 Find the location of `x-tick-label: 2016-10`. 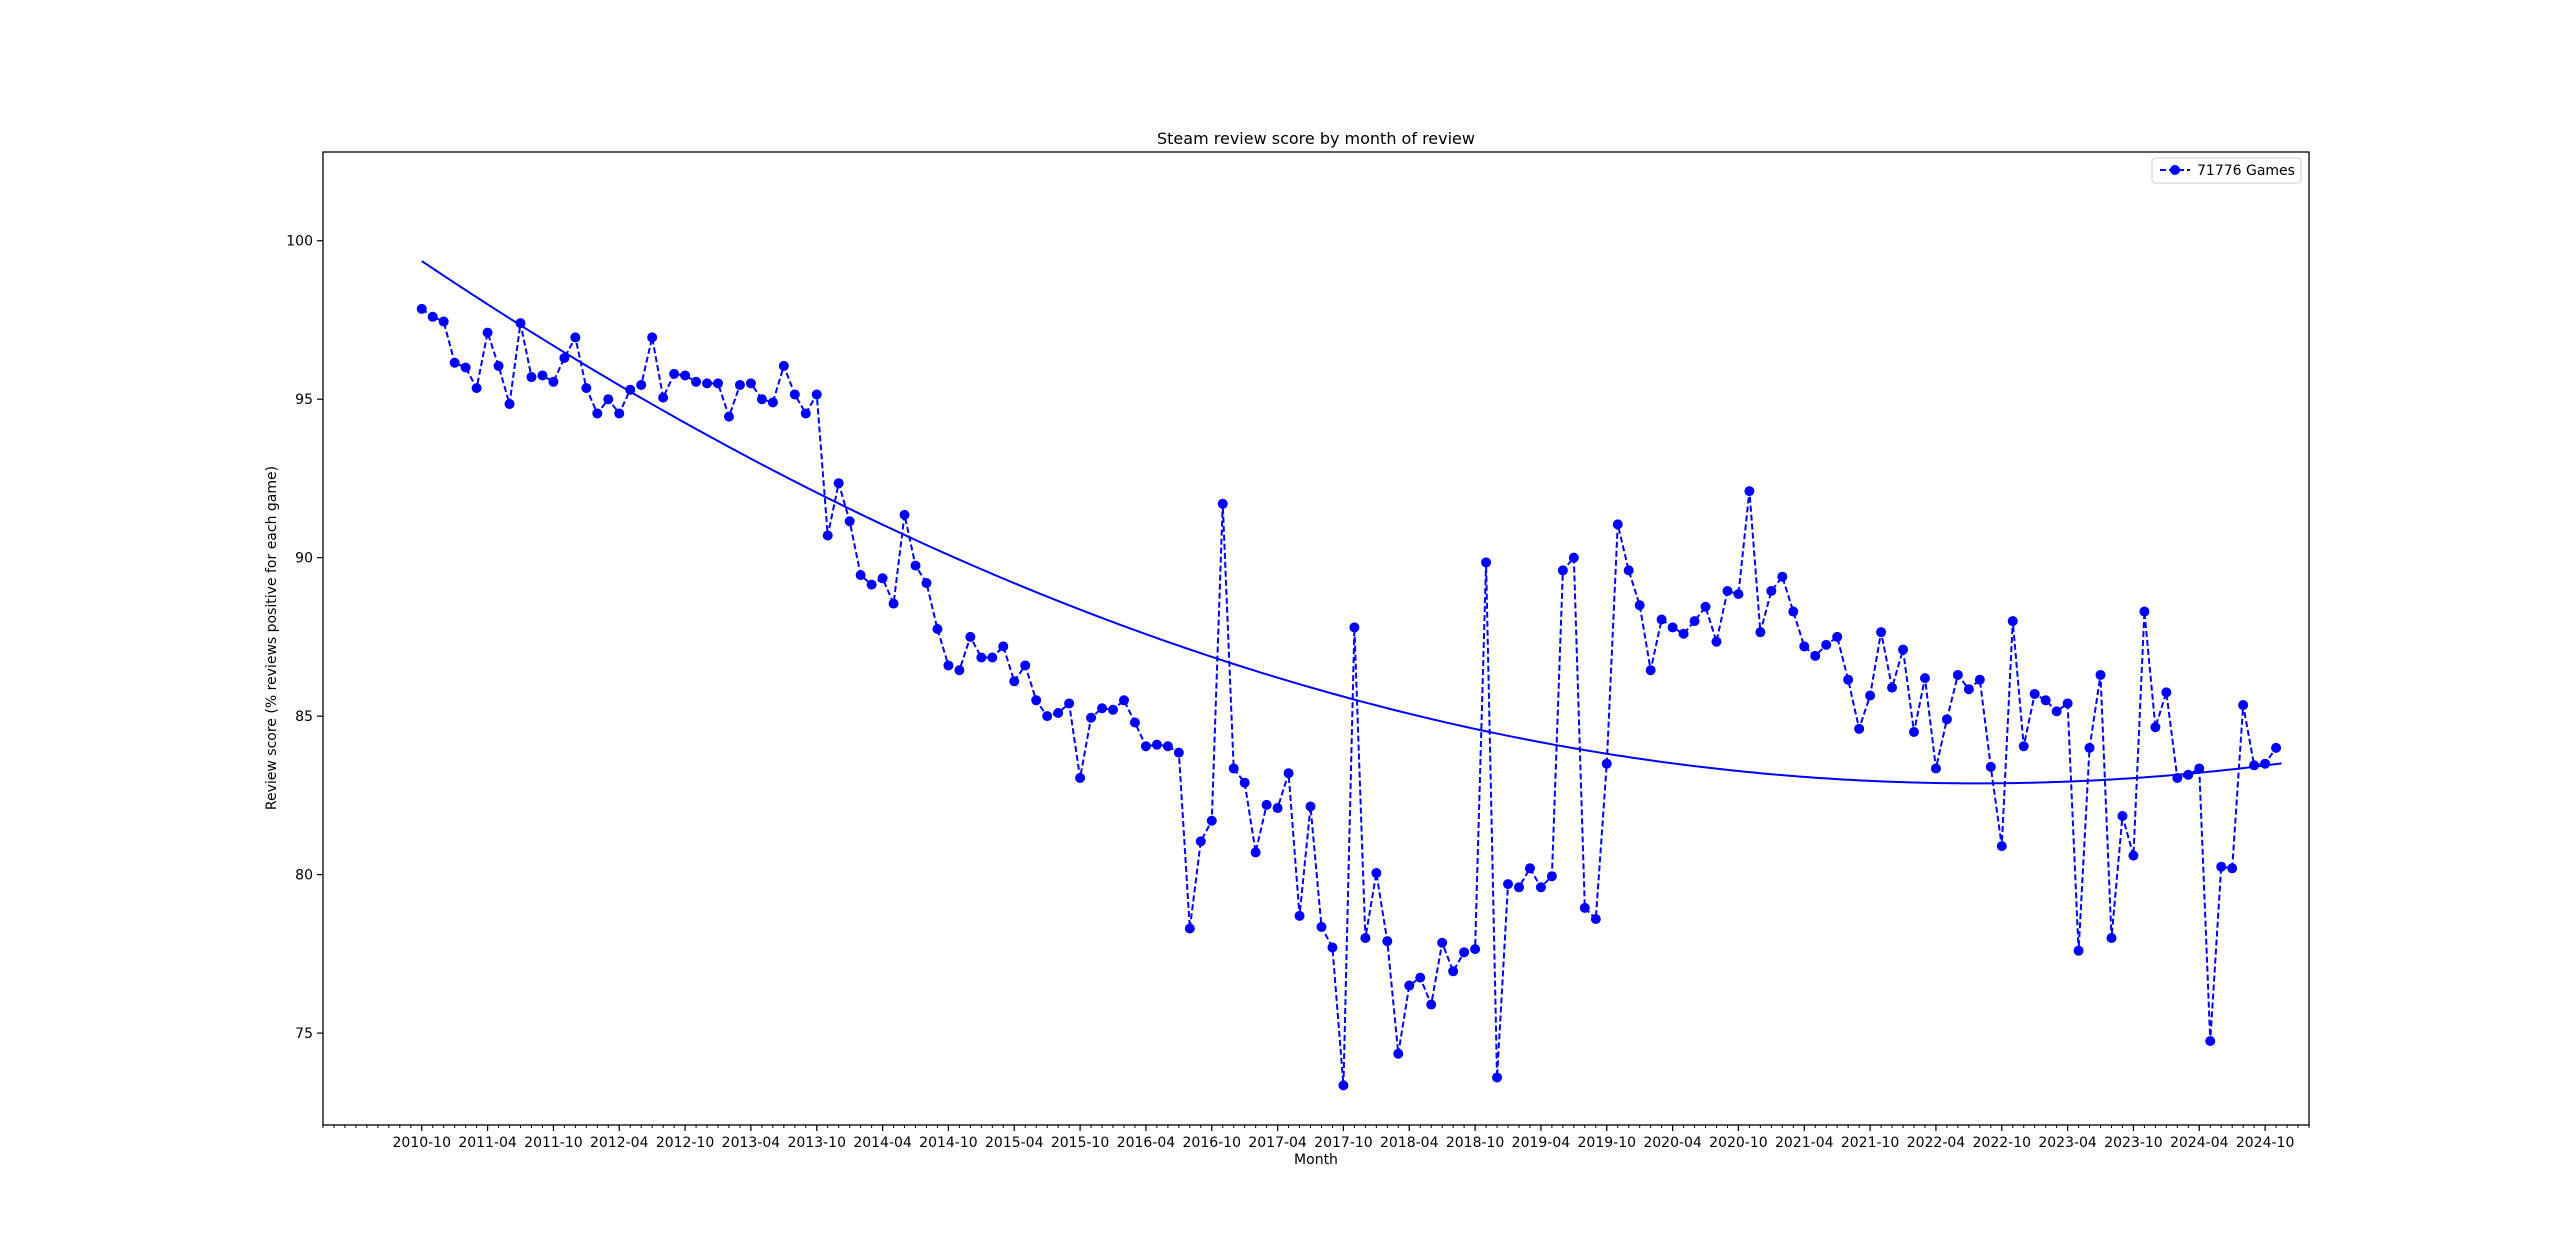

x-tick-label: 2016-10 is located at coordinates (1212, 1143).